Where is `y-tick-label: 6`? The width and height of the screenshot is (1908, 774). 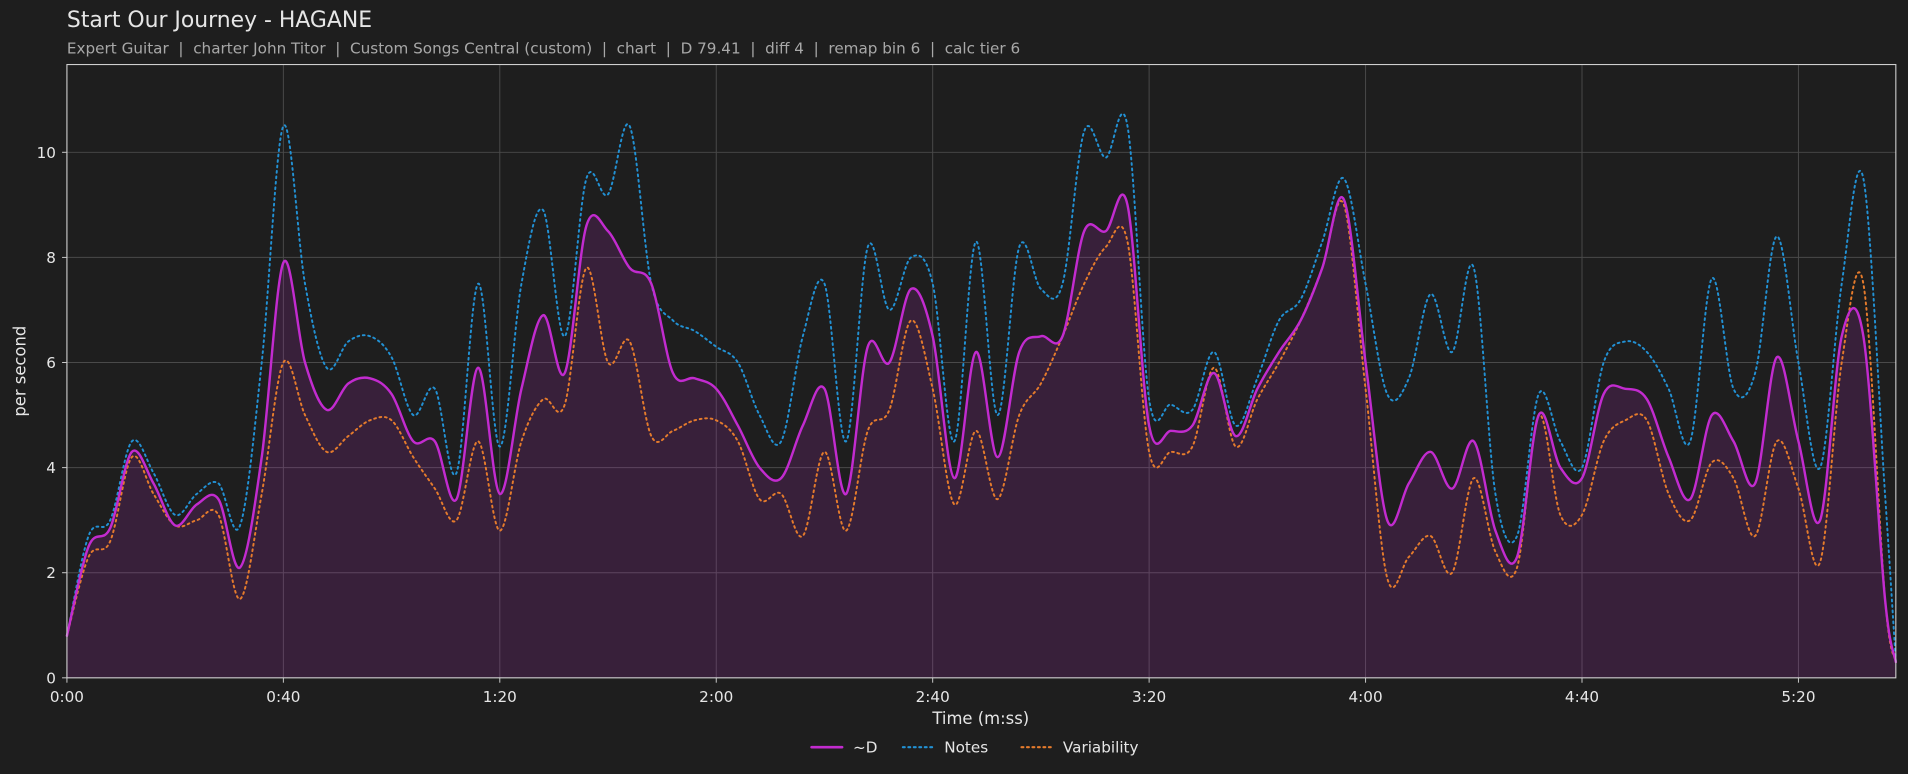 y-tick-label: 6 is located at coordinates (51, 363).